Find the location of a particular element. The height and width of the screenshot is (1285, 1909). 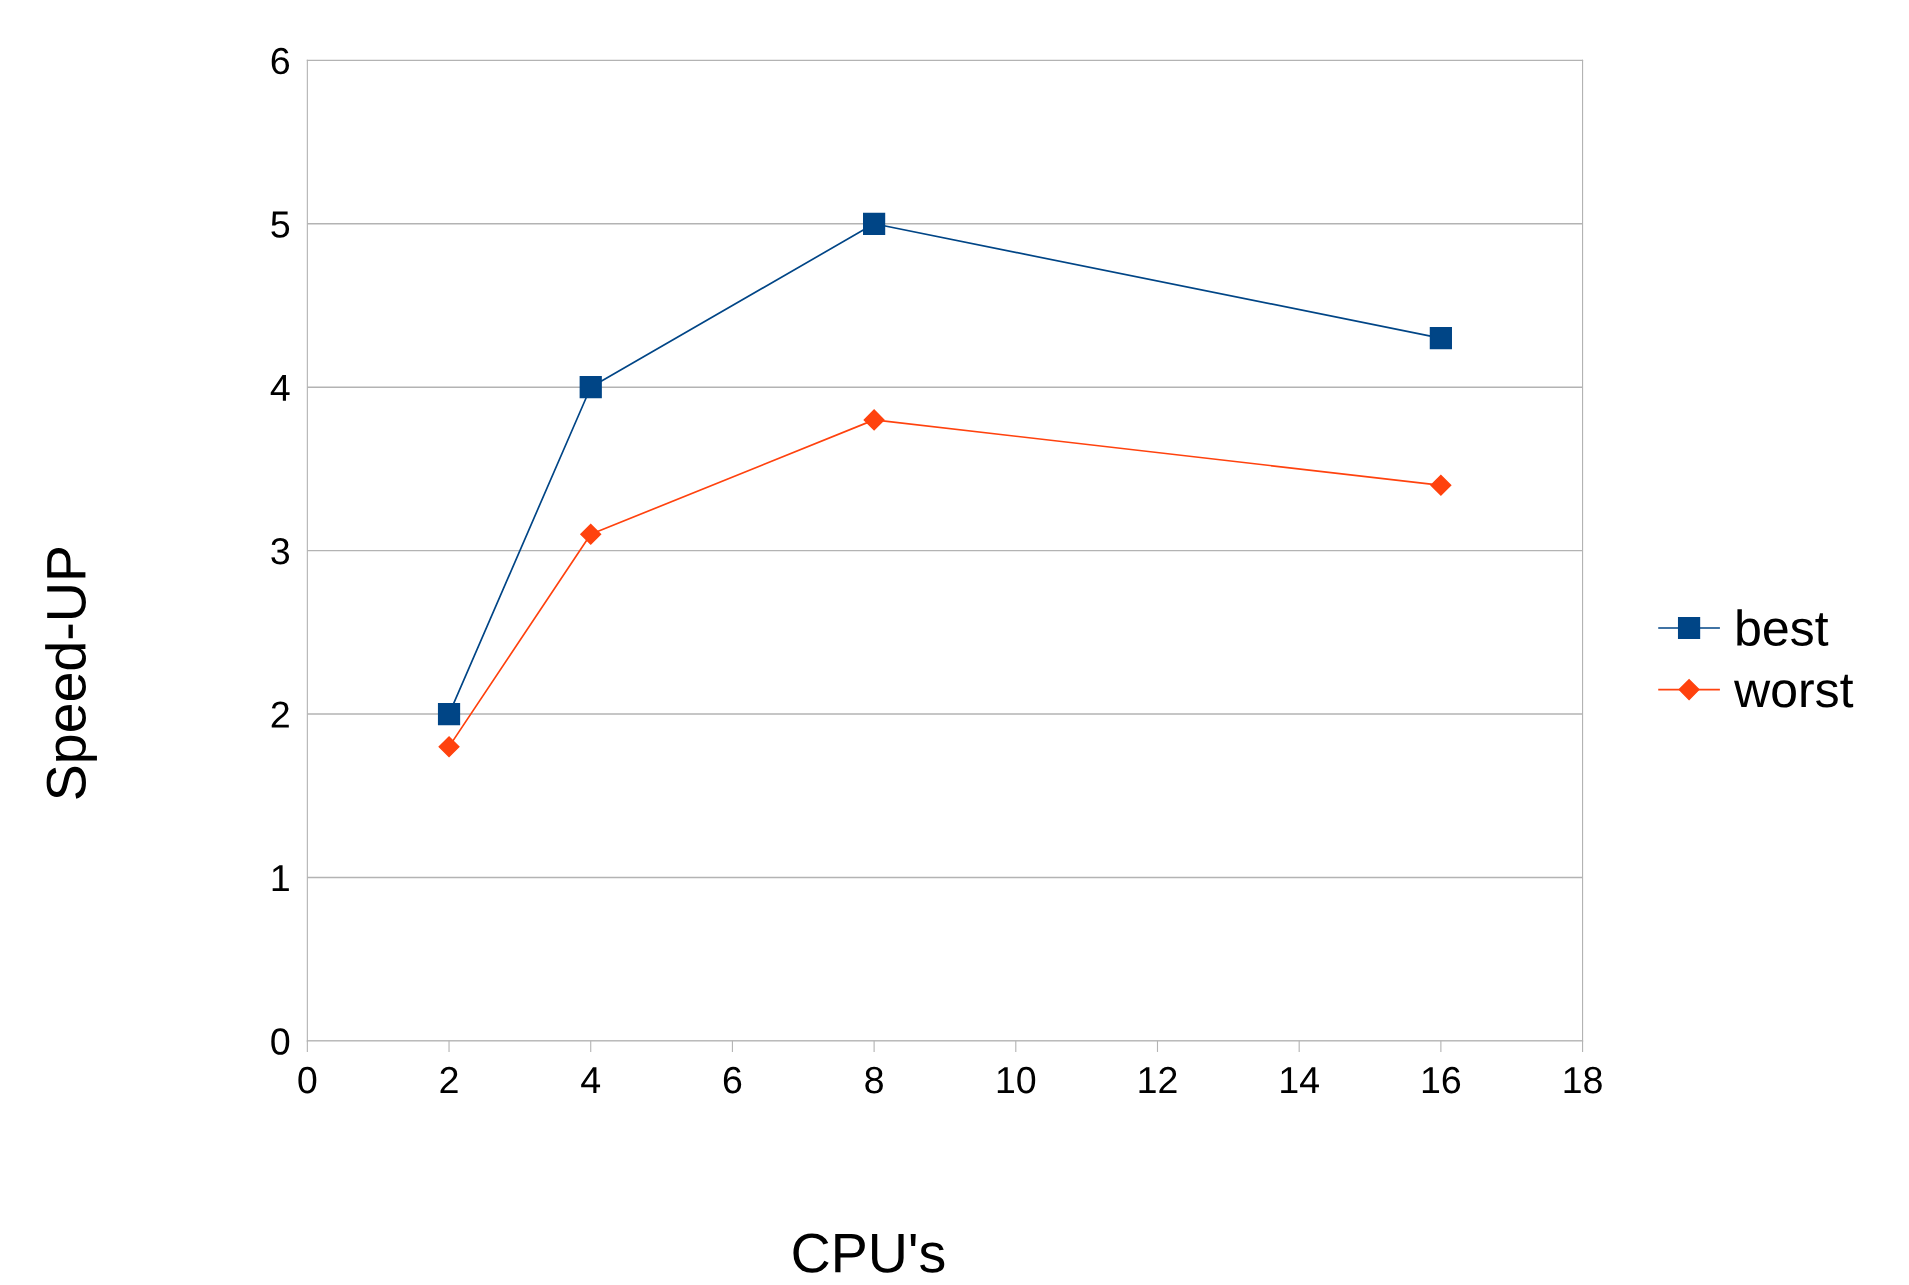

x-tick-label: 12 is located at coordinates (1158, 1080).